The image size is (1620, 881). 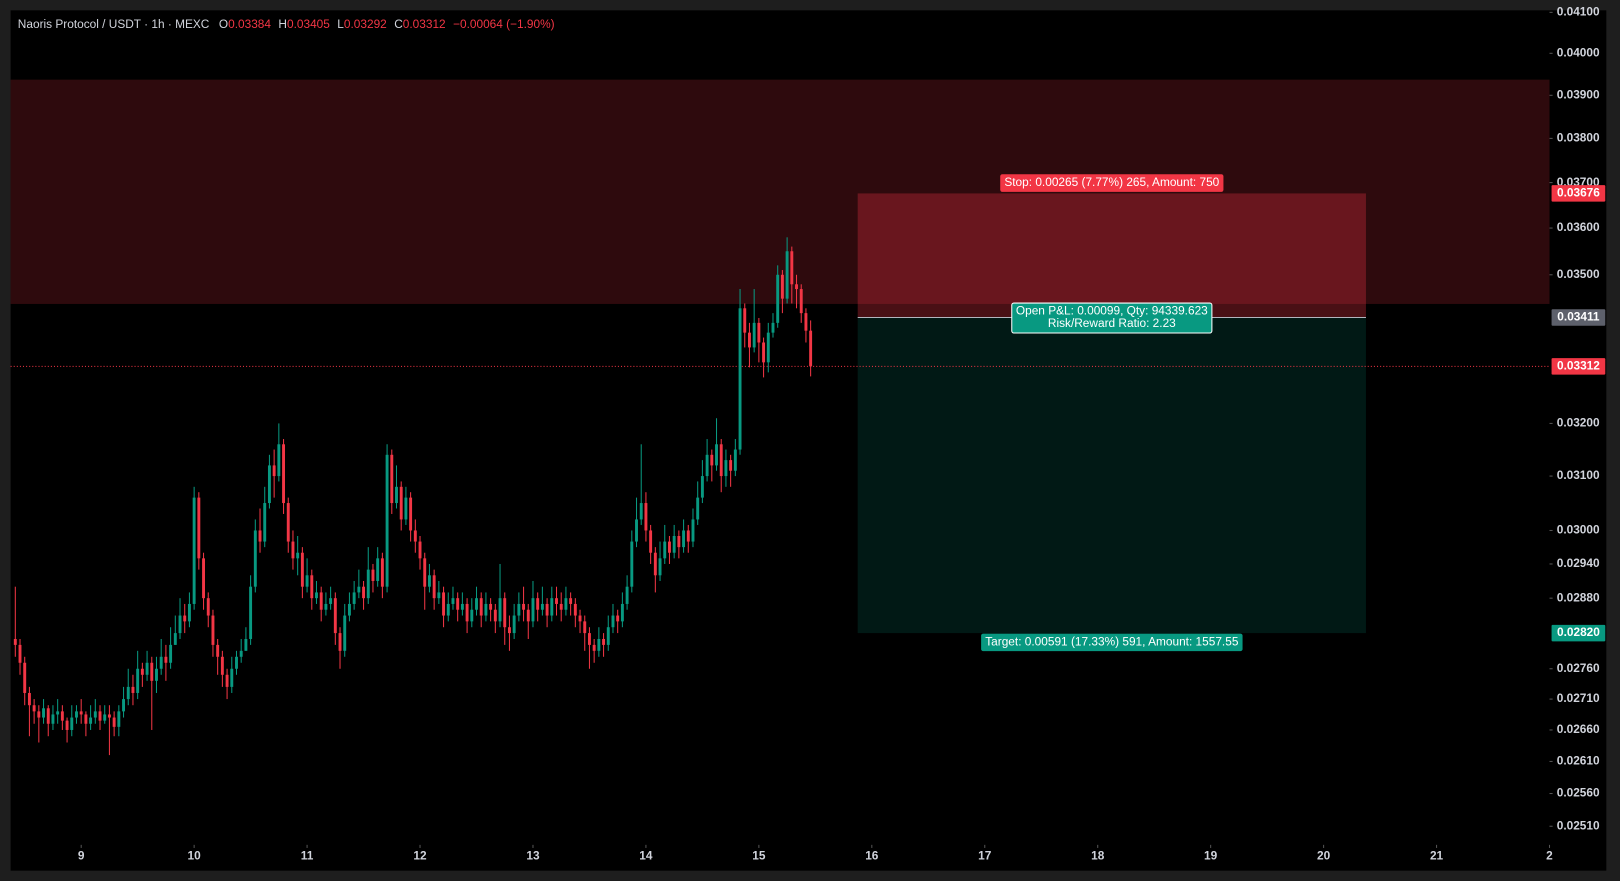 What do you see at coordinates (249, 24) in the screenshot?
I see `ohlc-value: 0.03384` at bounding box center [249, 24].